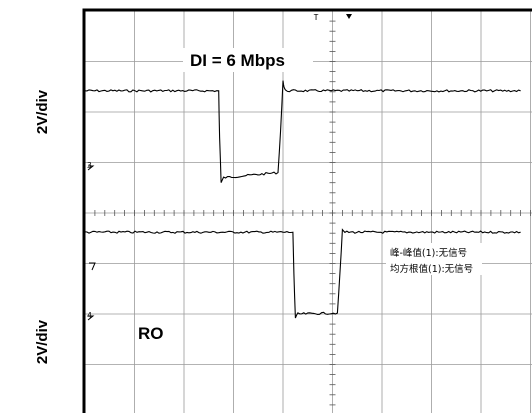 The width and height of the screenshot is (532, 413). I want to click on measurement-peak-to-peak: 峰-峰值(1):无信号, so click(428, 253).